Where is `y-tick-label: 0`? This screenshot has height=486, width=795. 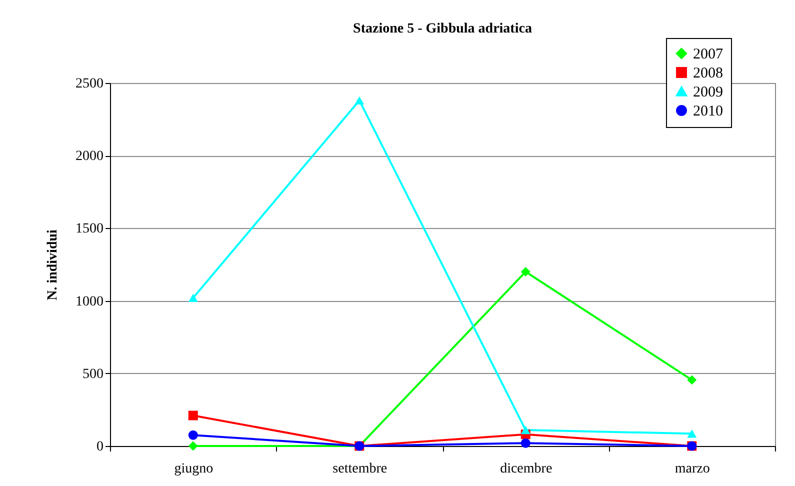 y-tick-label: 0 is located at coordinates (100, 447).